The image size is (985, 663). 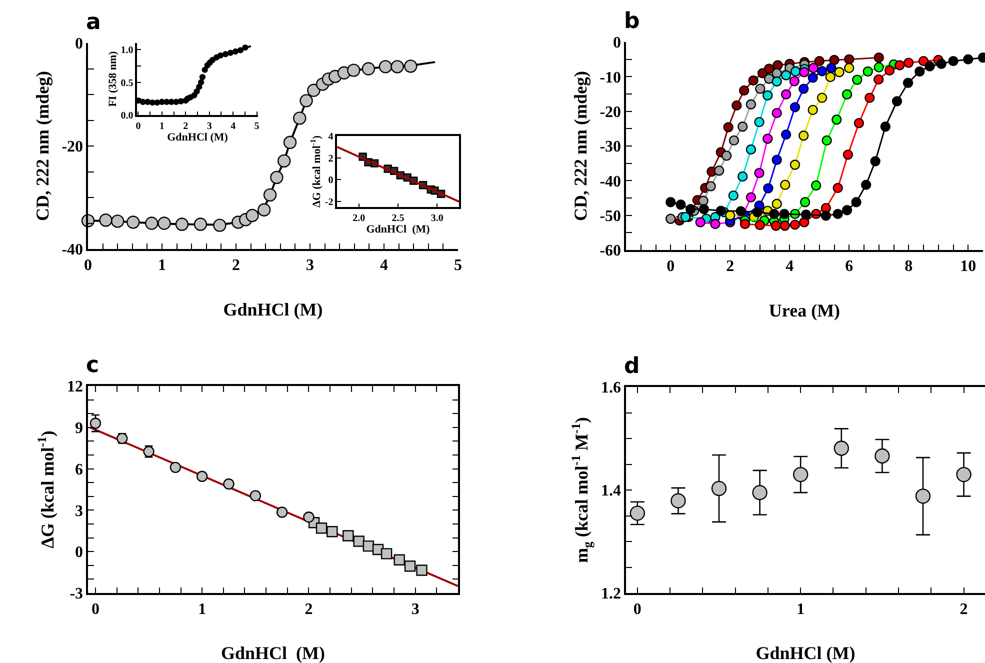 What do you see at coordinates (398, 218) in the screenshot?
I see `x-tick-label: 2.5` at bounding box center [398, 218].